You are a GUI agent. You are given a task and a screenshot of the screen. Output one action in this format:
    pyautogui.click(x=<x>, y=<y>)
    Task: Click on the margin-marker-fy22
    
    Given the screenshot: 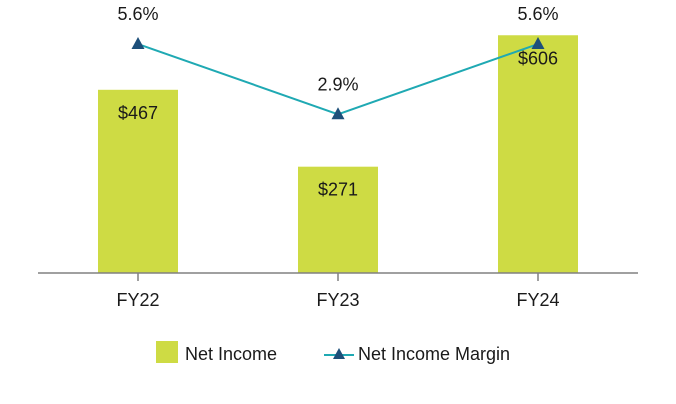 What is the action you would take?
    pyautogui.click(x=138, y=43)
    